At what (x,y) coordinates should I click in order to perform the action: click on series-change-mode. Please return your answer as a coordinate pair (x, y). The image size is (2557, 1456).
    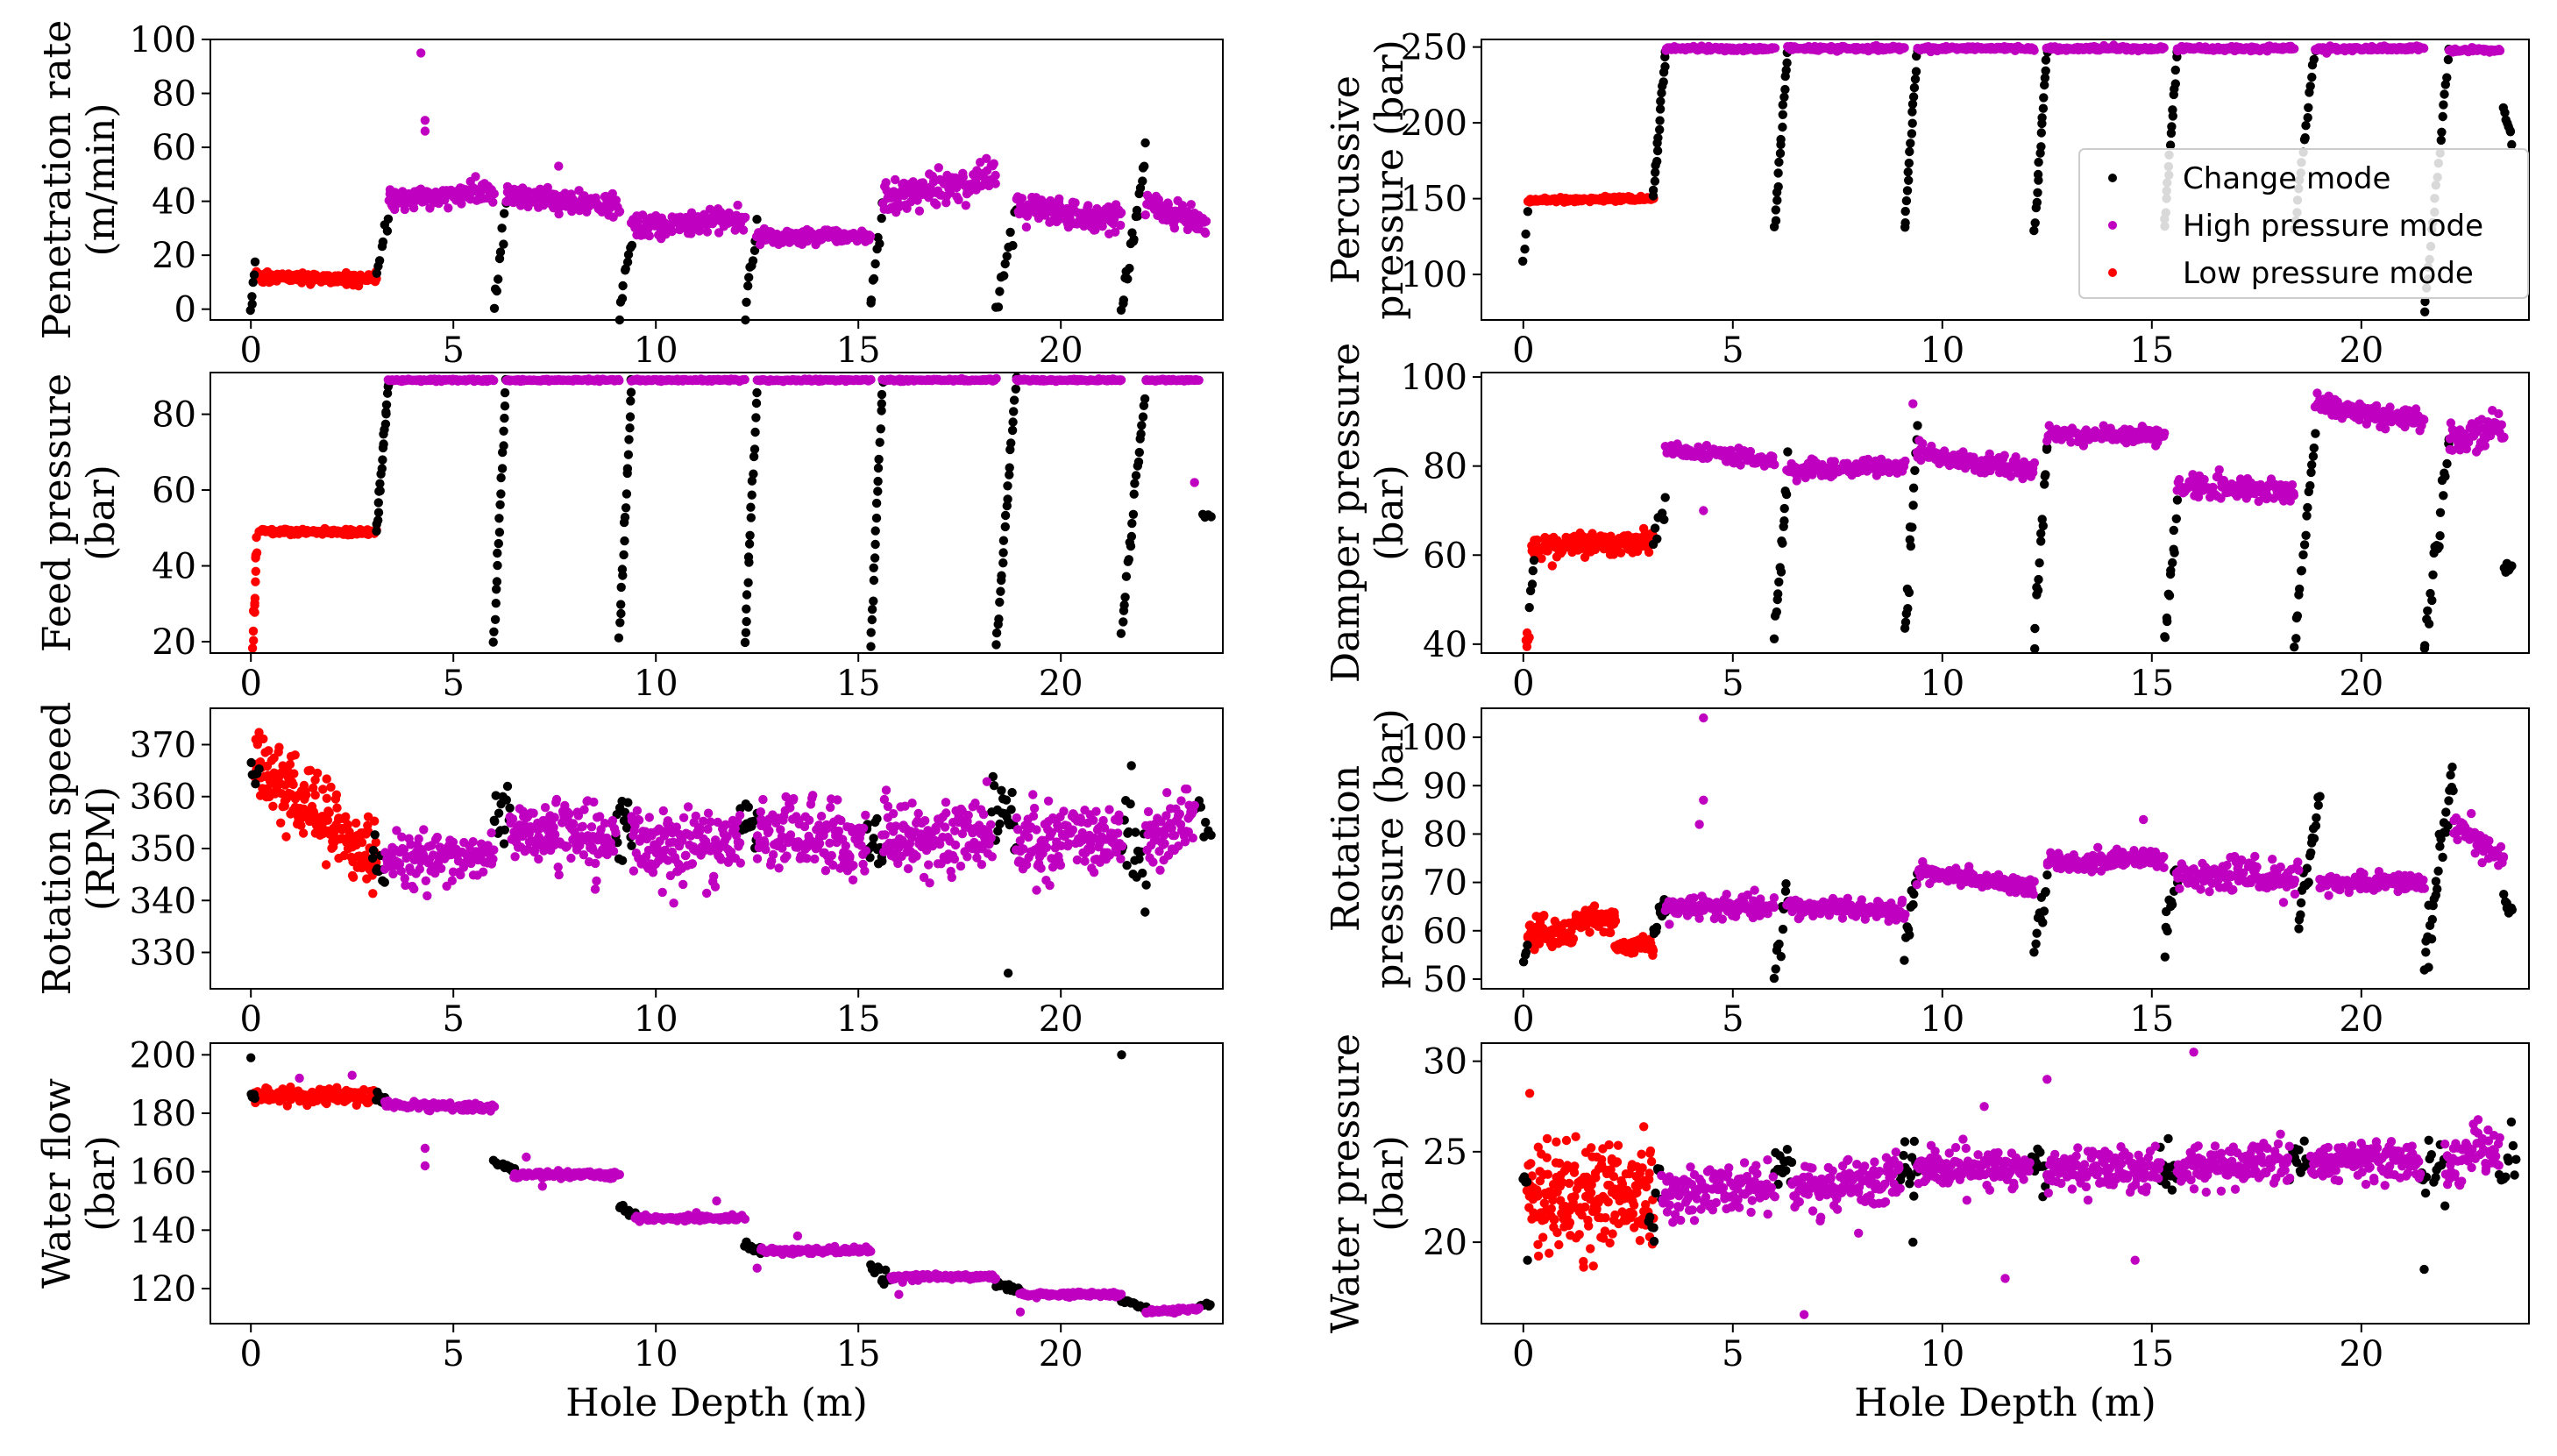
    Looking at the image, I should click on (698, 231).